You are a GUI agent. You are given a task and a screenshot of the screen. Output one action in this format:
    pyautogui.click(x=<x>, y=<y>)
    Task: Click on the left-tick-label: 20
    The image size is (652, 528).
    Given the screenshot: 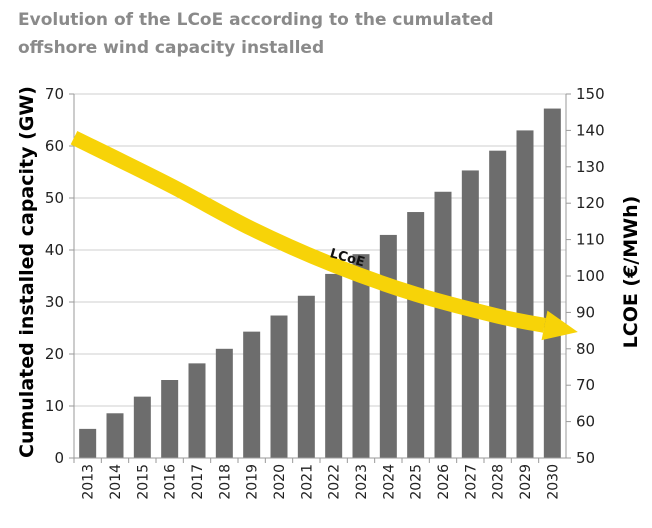 What is the action you would take?
    pyautogui.click(x=54, y=354)
    